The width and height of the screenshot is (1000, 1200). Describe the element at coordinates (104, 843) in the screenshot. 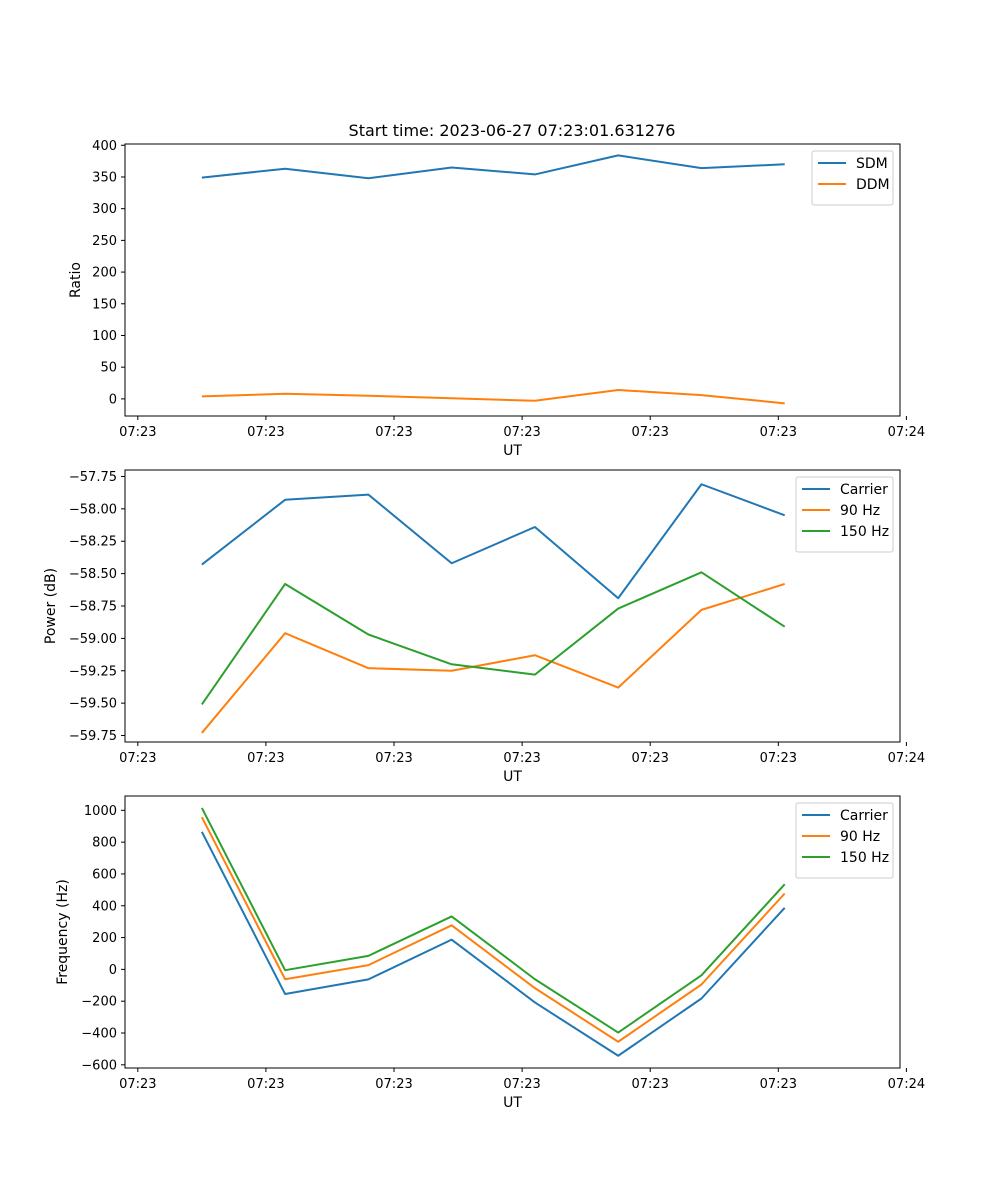

I see `y-tick-label: 800` at that location.